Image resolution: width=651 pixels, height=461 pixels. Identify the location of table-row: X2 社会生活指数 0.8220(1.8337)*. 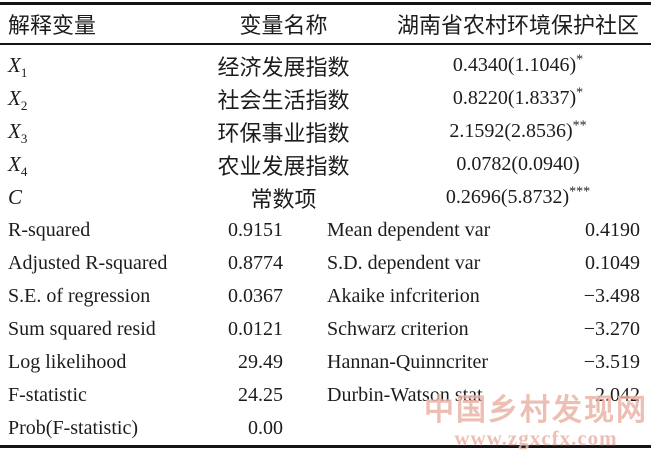
(325, 98).